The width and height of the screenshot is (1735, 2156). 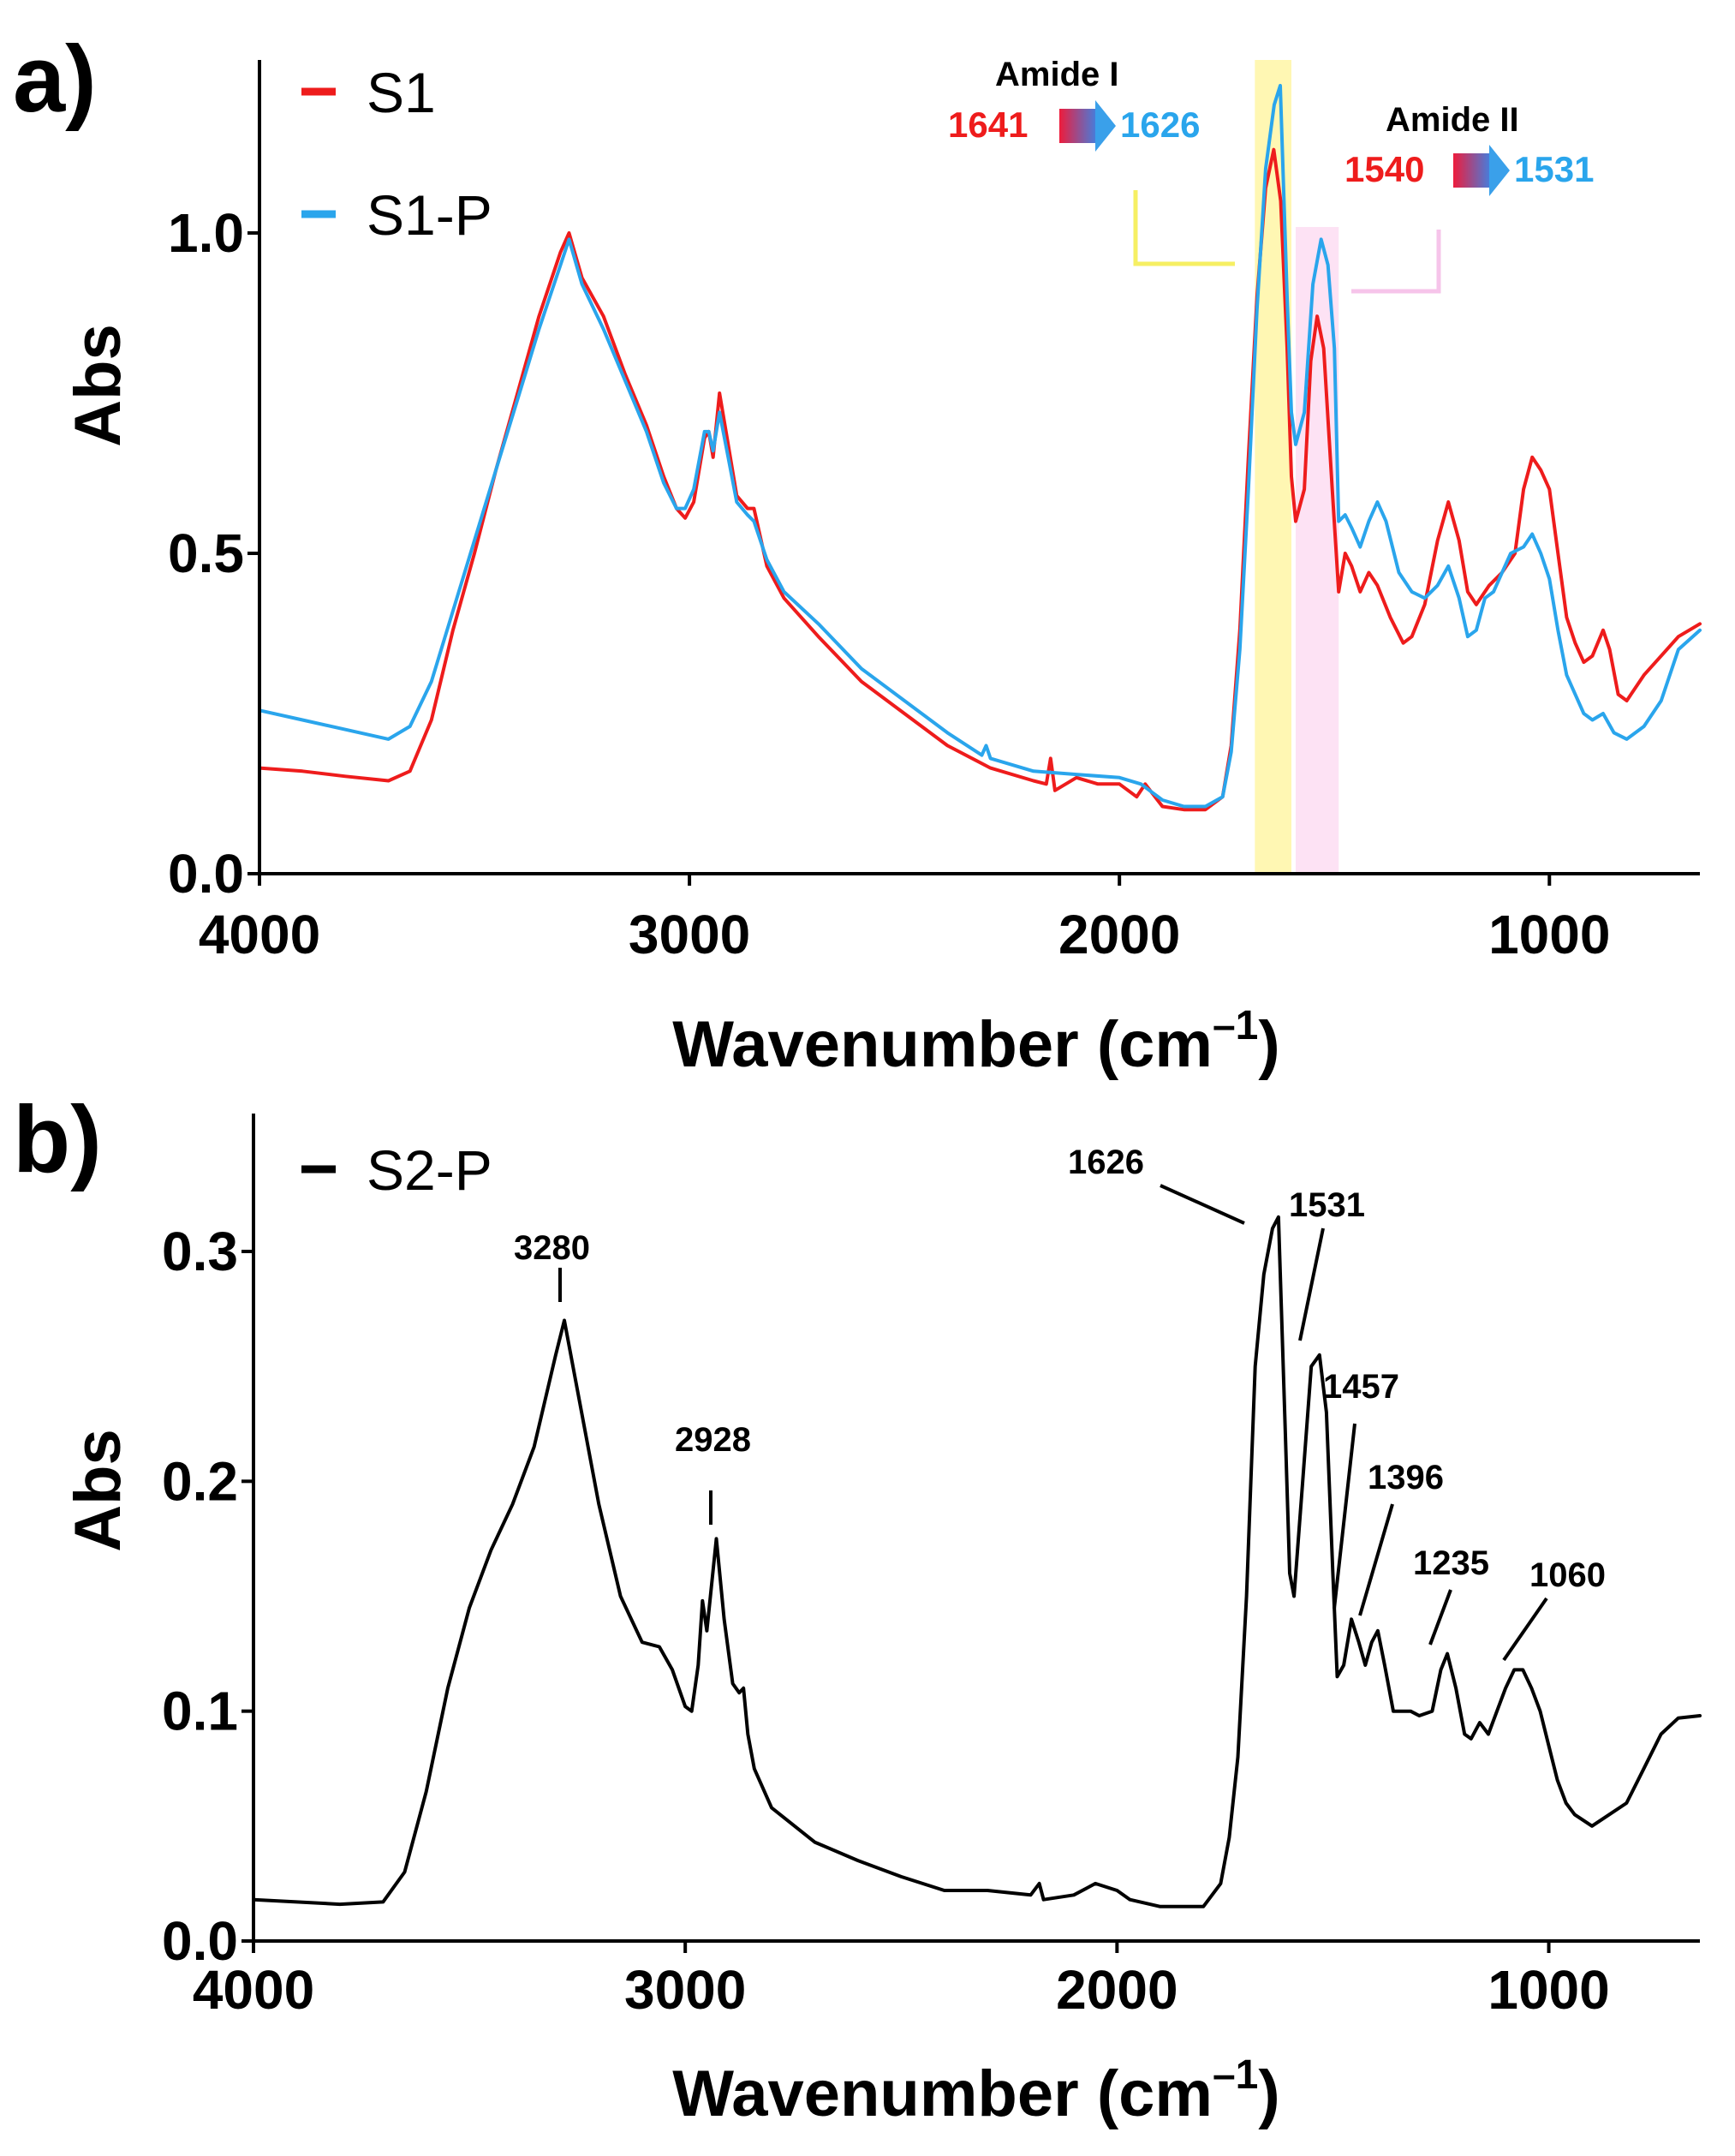 I want to click on panel-a-letter: a), so click(x=55, y=79).